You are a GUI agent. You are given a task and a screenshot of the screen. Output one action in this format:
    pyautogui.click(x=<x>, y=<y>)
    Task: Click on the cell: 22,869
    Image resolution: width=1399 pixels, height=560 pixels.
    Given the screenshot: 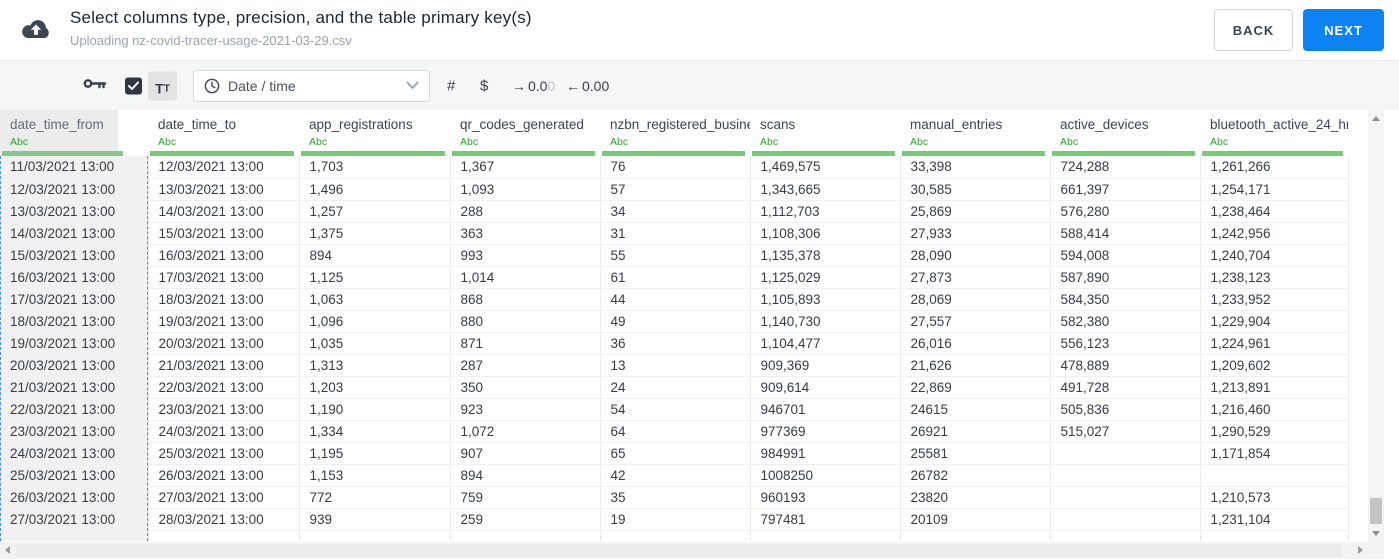 What is the action you would take?
    pyautogui.click(x=975, y=387)
    